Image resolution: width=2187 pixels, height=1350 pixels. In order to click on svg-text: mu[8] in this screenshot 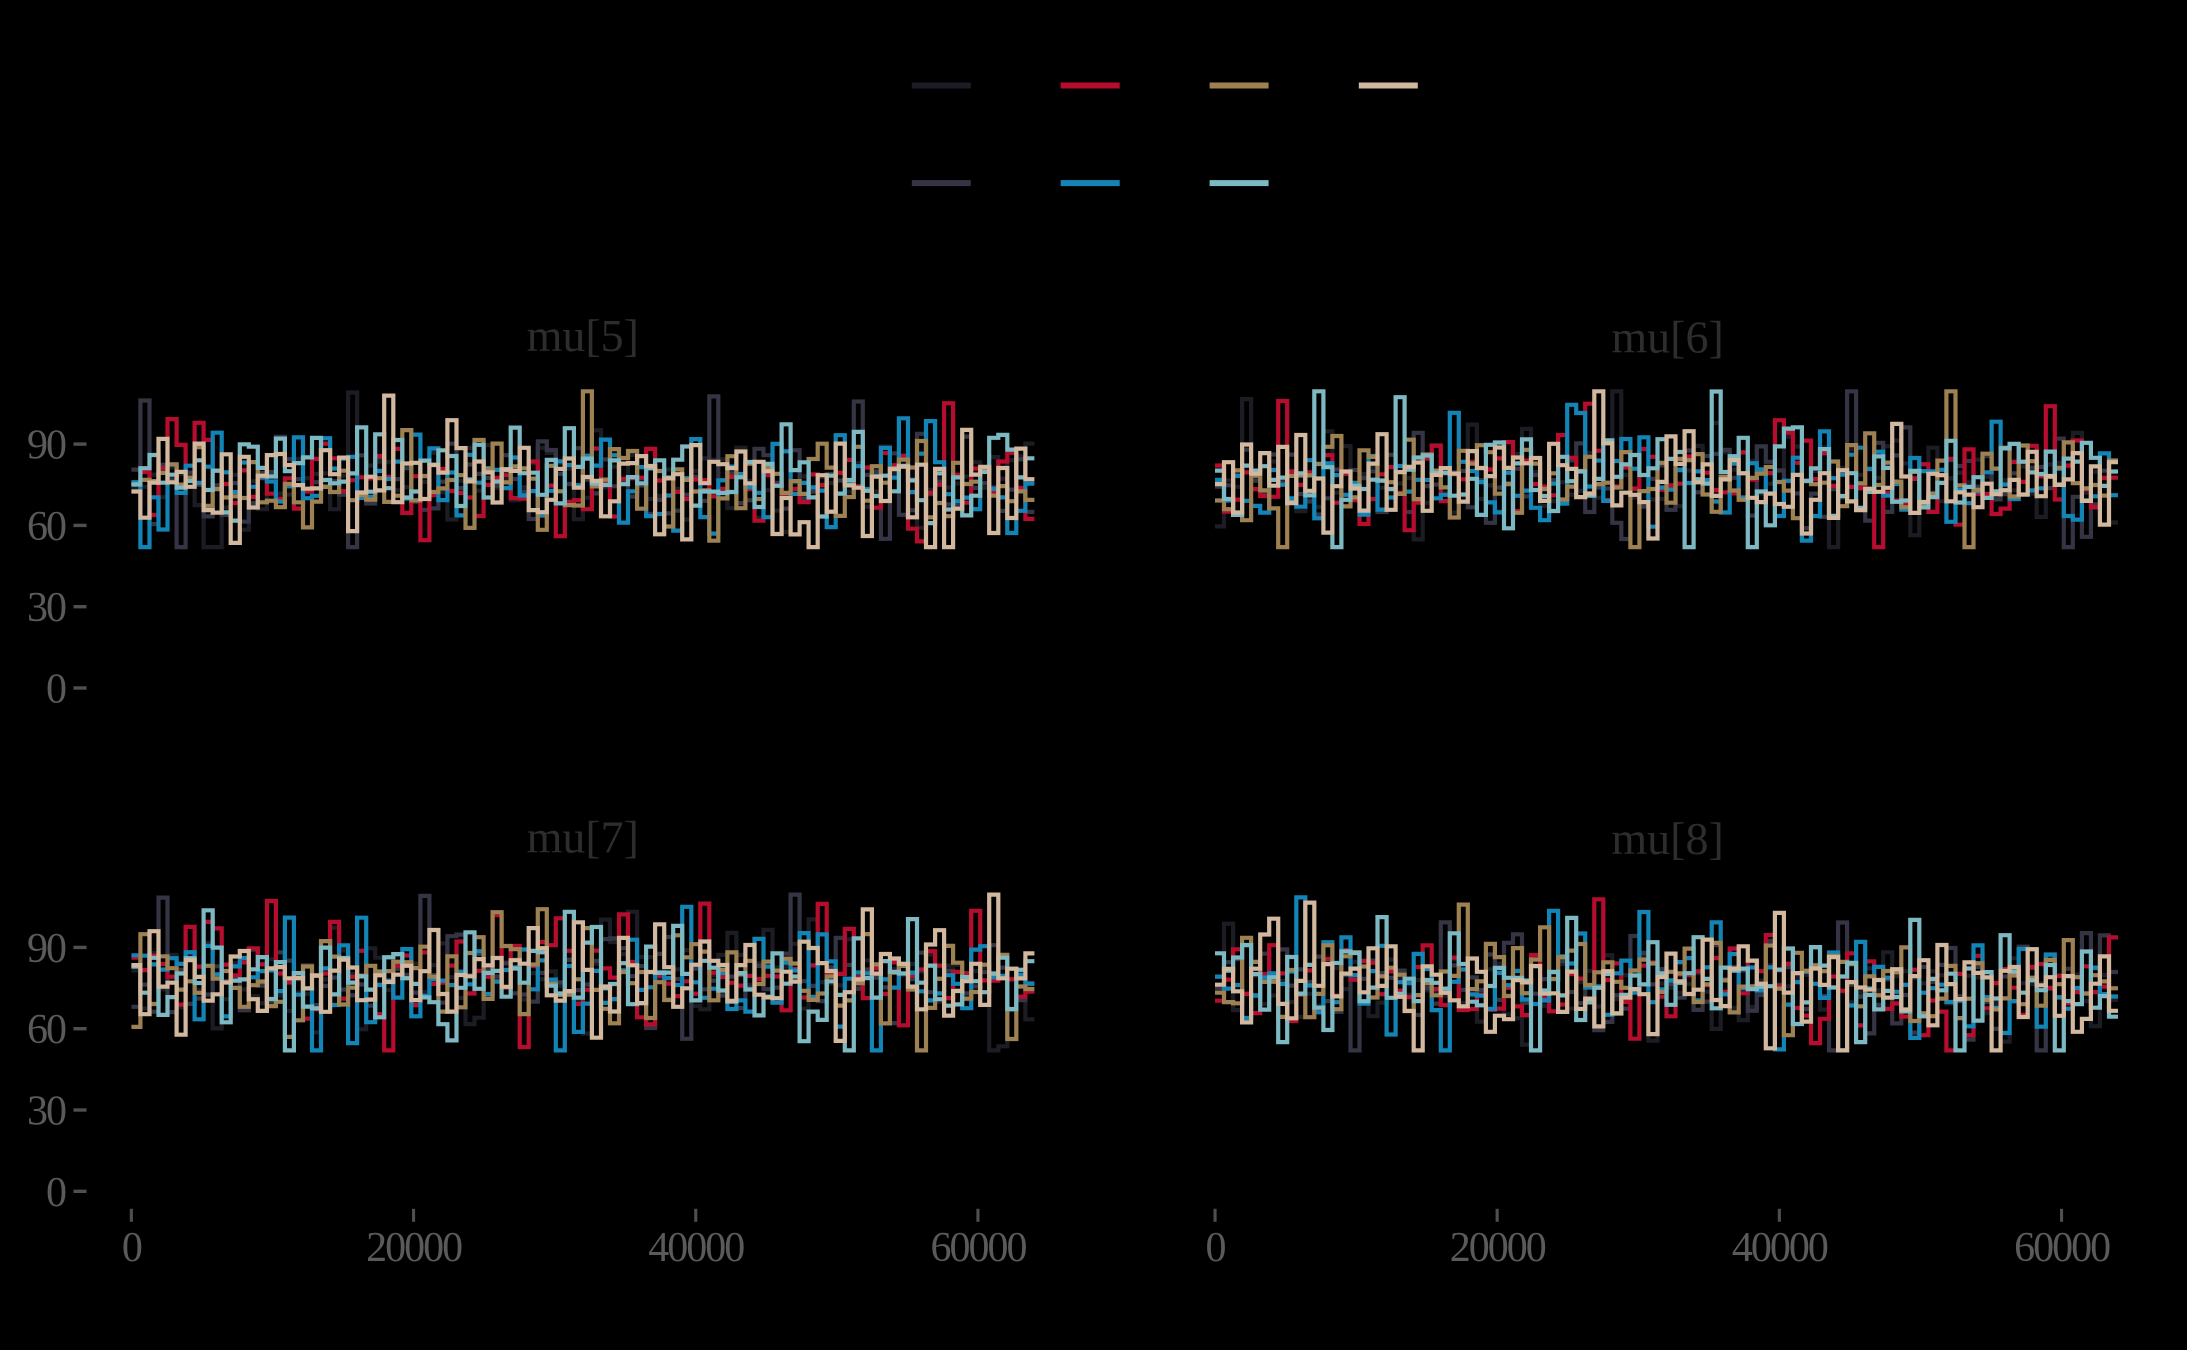, I will do `click(1667, 838)`.